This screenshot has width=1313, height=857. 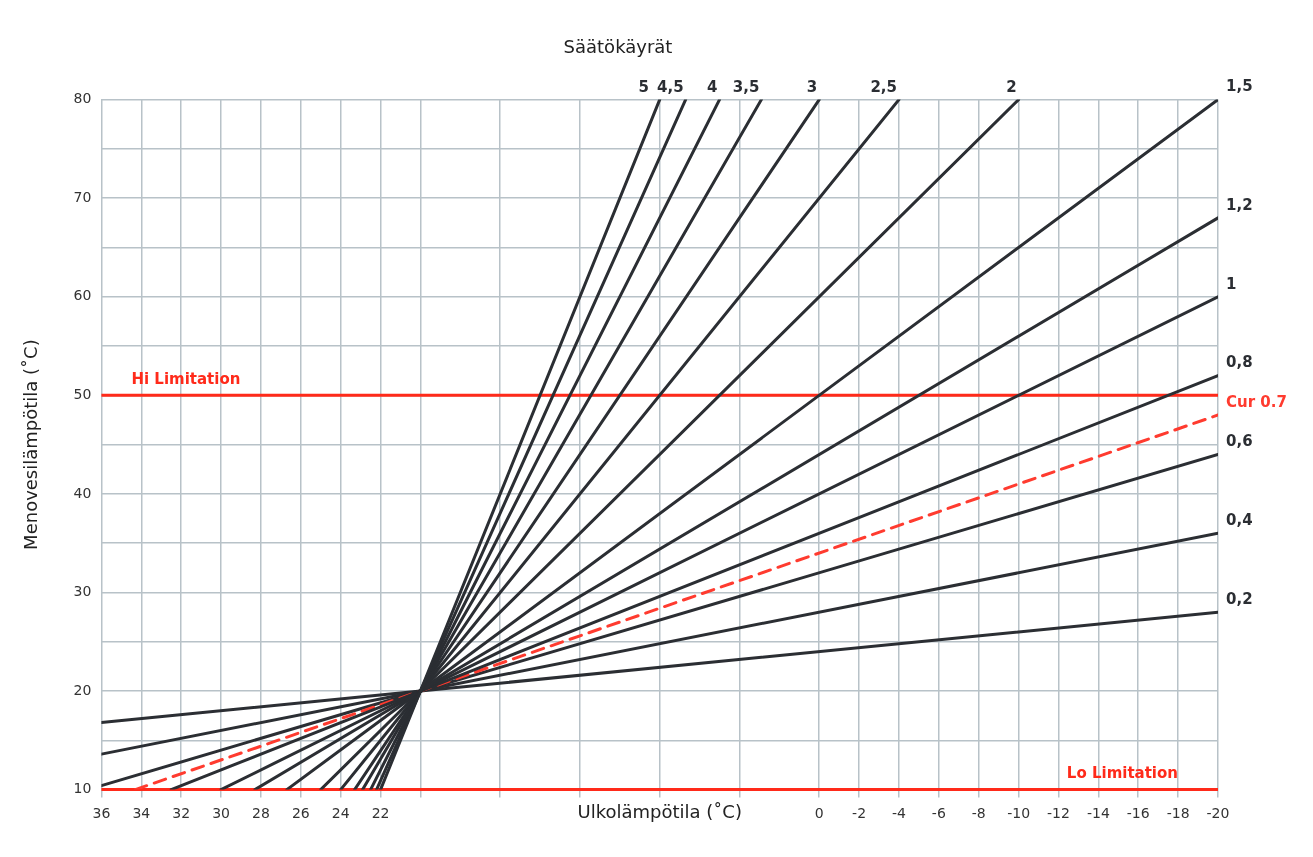 What do you see at coordinates (380, 812) in the screenshot?
I see `x-tick-label: 22` at bounding box center [380, 812].